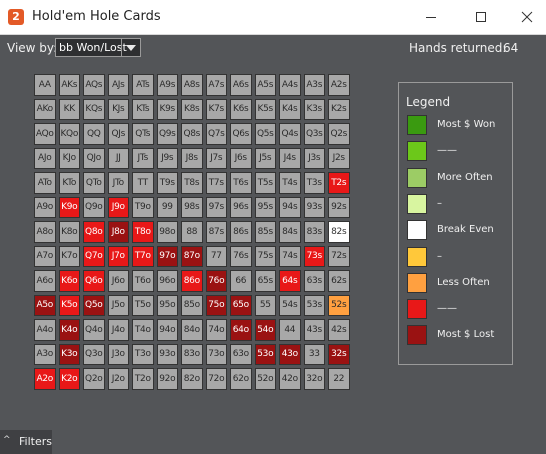  Describe the element at coordinates (241, 232) in the screenshot. I see `hand-cell: 86s` at that location.